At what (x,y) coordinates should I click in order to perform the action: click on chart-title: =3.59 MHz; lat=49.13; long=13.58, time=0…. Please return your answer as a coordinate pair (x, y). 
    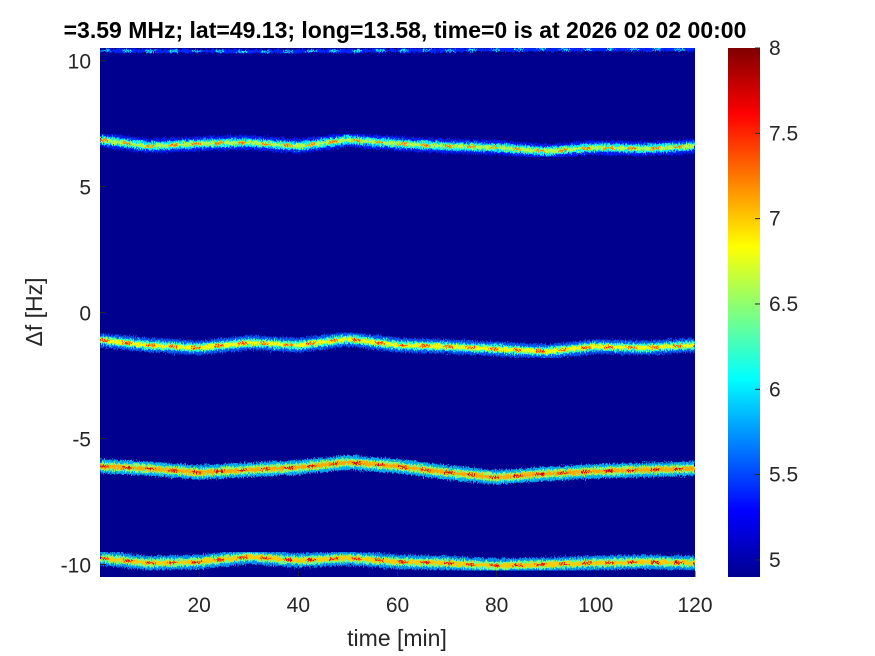
    Looking at the image, I should click on (405, 30).